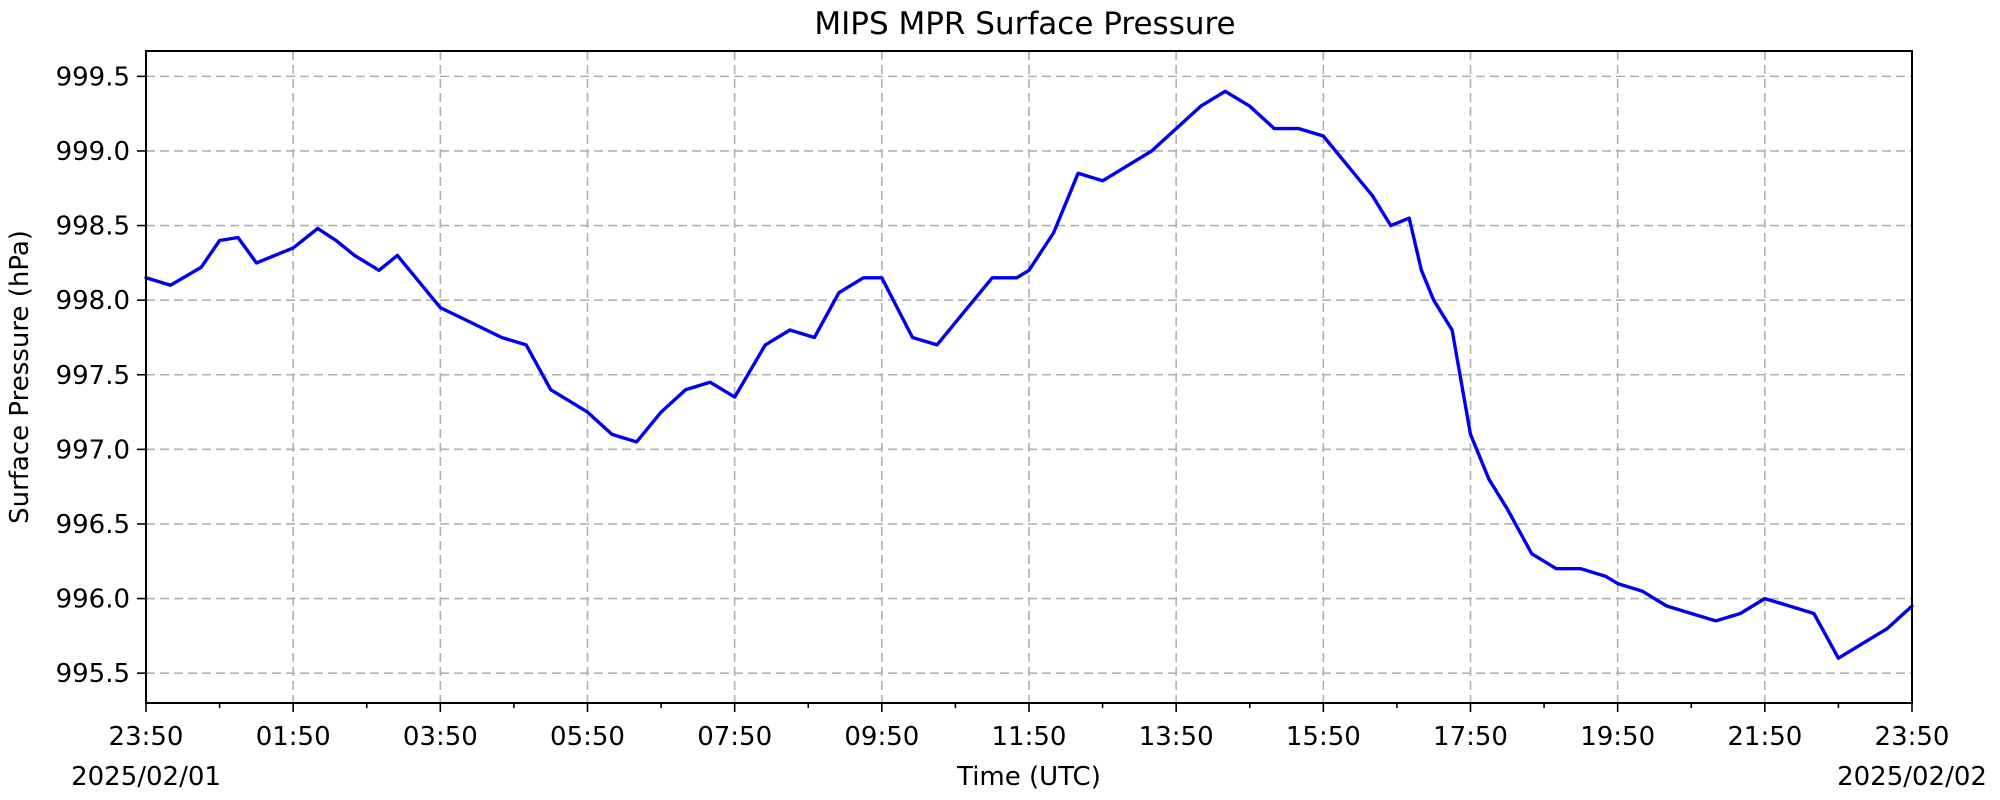 The height and width of the screenshot is (800, 2000). Describe the element at coordinates (93, 450) in the screenshot. I see `y-tick-label: 997.0` at that location.